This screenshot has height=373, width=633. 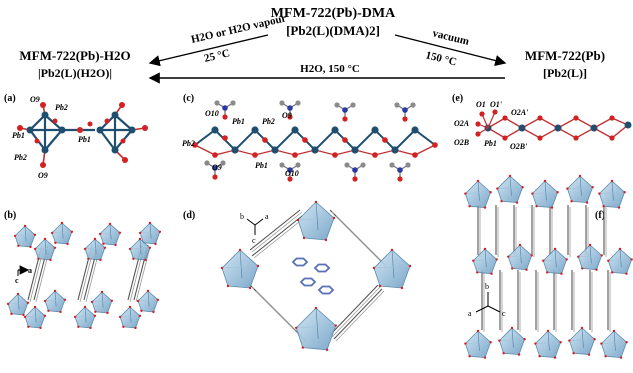 I want to click on right-formula: [Pb2(L)], so click(x=565, y=73).